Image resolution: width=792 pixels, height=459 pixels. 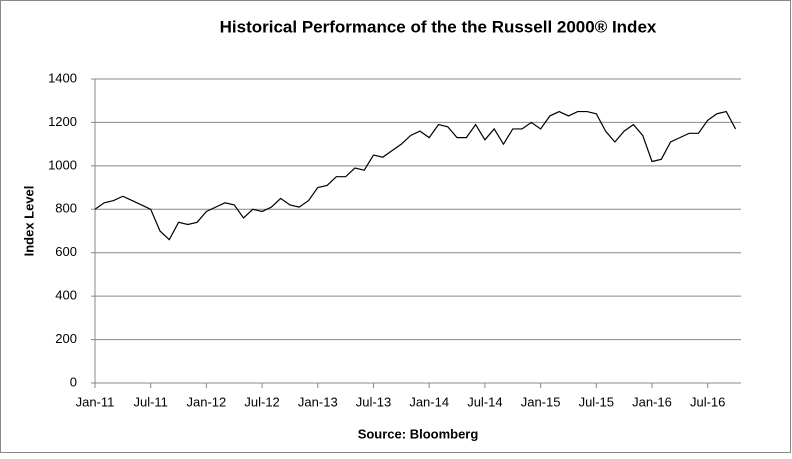 What do you see at coordinates (95, 401) in the screenshot?
I see `x-tick-label: Jan-11` at bounding box center [95, 401].